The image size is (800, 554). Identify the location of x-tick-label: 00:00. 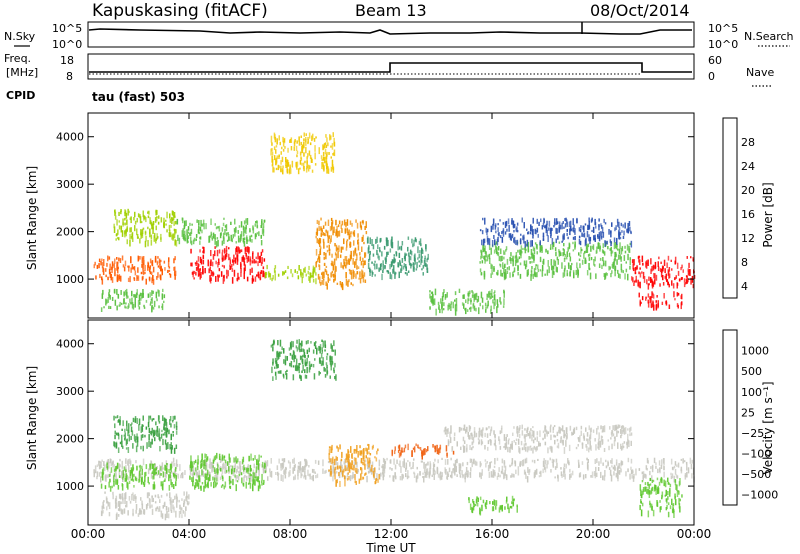
(88, 534).